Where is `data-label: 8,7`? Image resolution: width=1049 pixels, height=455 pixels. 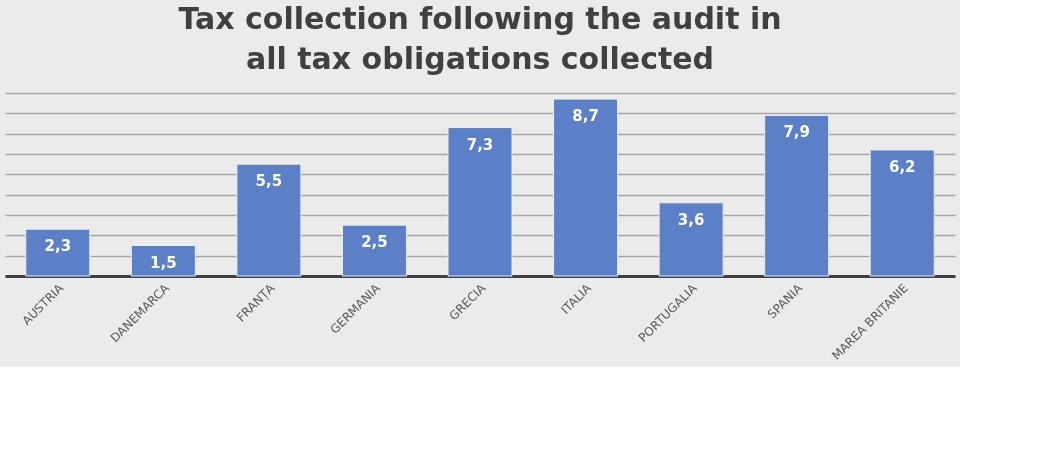 data-label: 8,7 is located at coordinates (585, 116).